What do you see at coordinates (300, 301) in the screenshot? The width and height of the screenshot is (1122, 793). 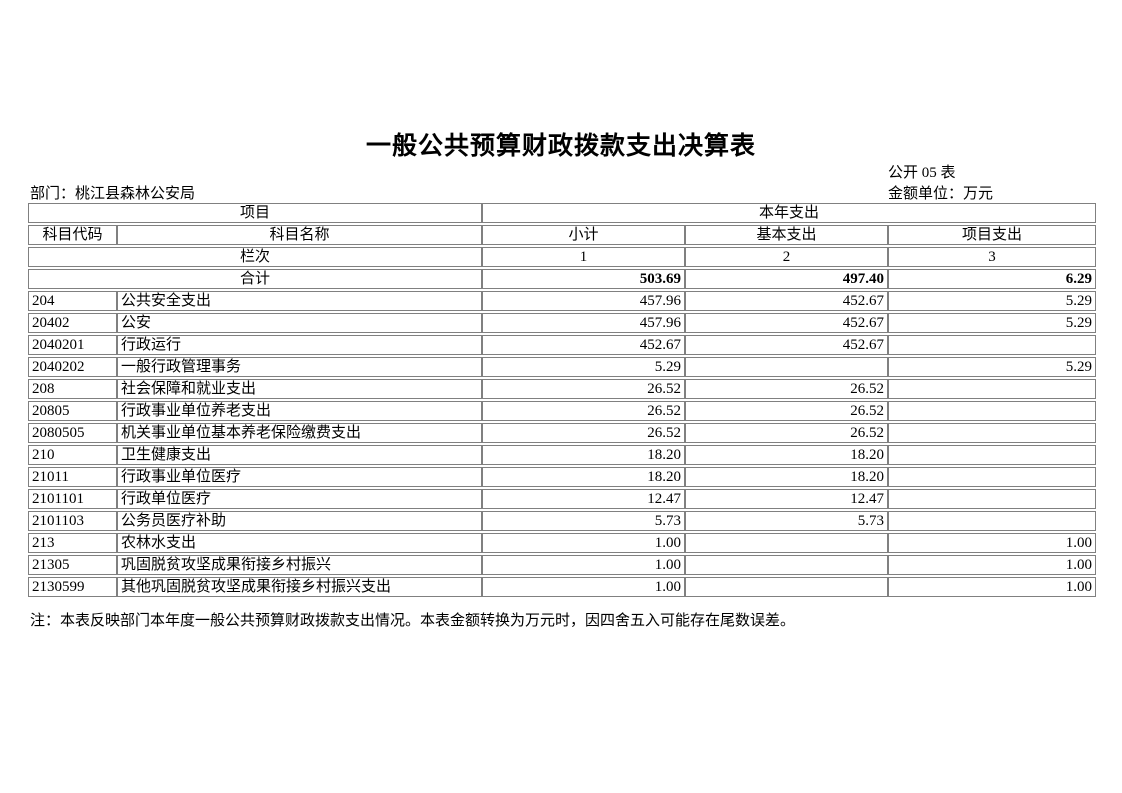 I see `subject-name-cell: 公共安全支出` at bounding box center [300, 301].